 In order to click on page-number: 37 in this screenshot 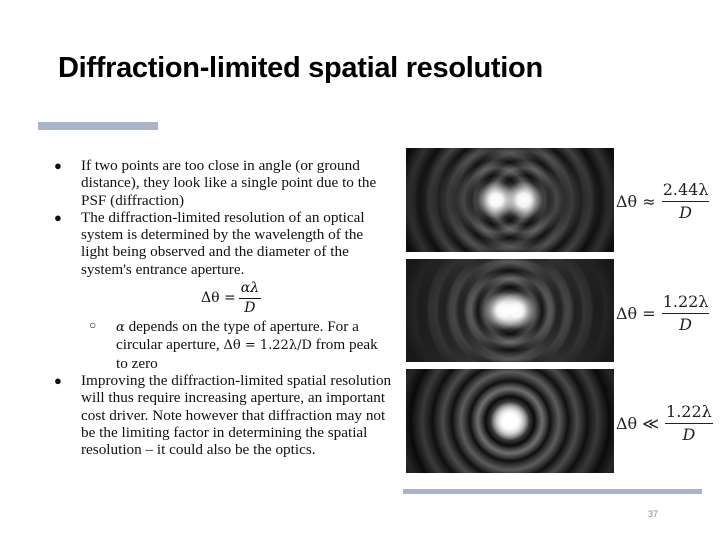, I will do `click(653, 514)`.